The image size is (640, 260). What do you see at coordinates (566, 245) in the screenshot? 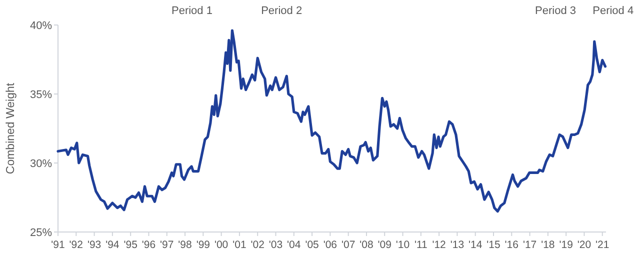
I see `x-tick-label: '19` at bounding box center [566, 245].